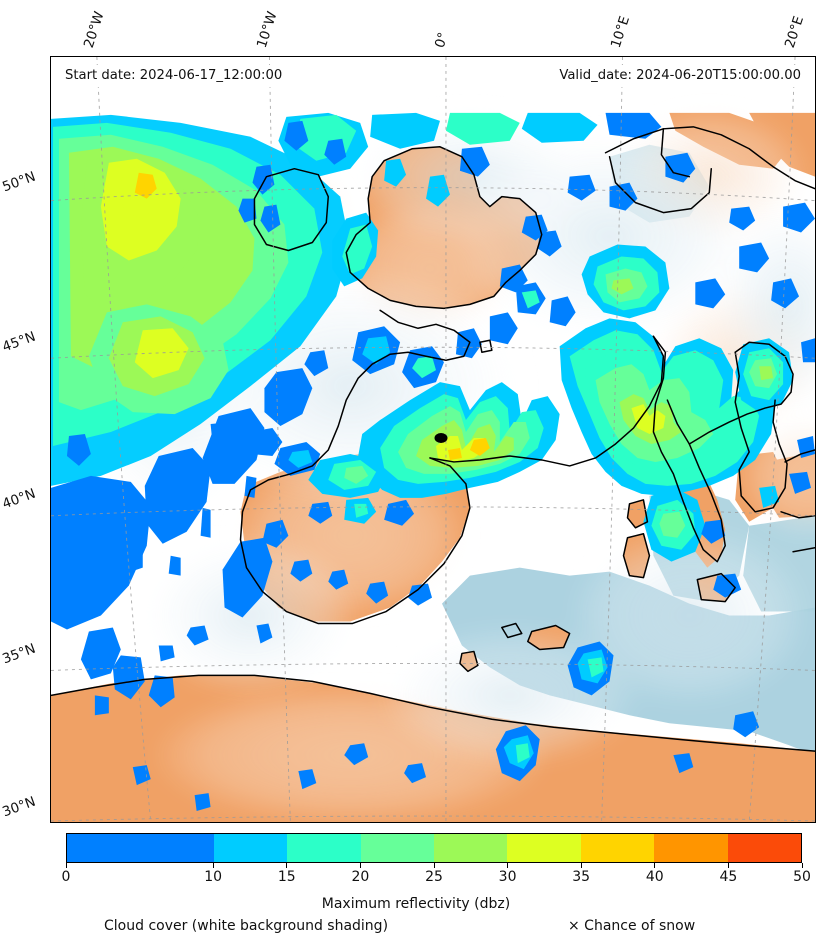  Describe the element at coordinates (360, 877) in the screenshot. I see `colorbar-tick-label: 20` at that location.